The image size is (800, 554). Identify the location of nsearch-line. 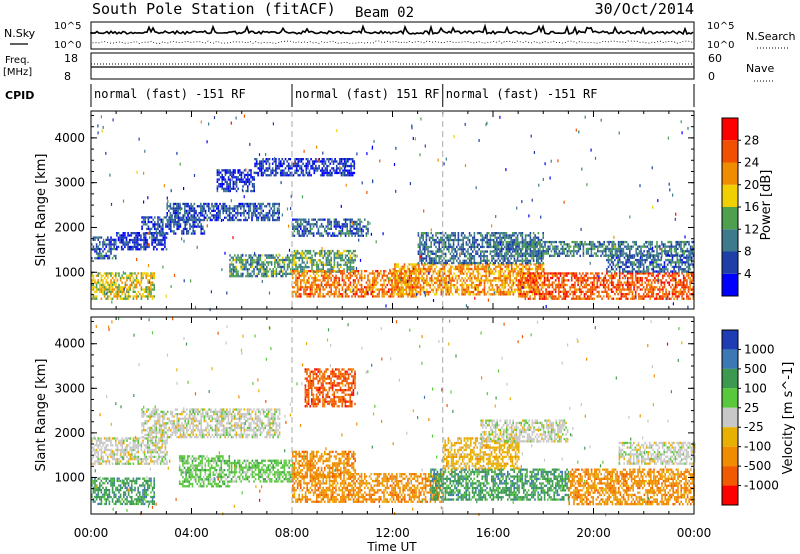
(392, 42).